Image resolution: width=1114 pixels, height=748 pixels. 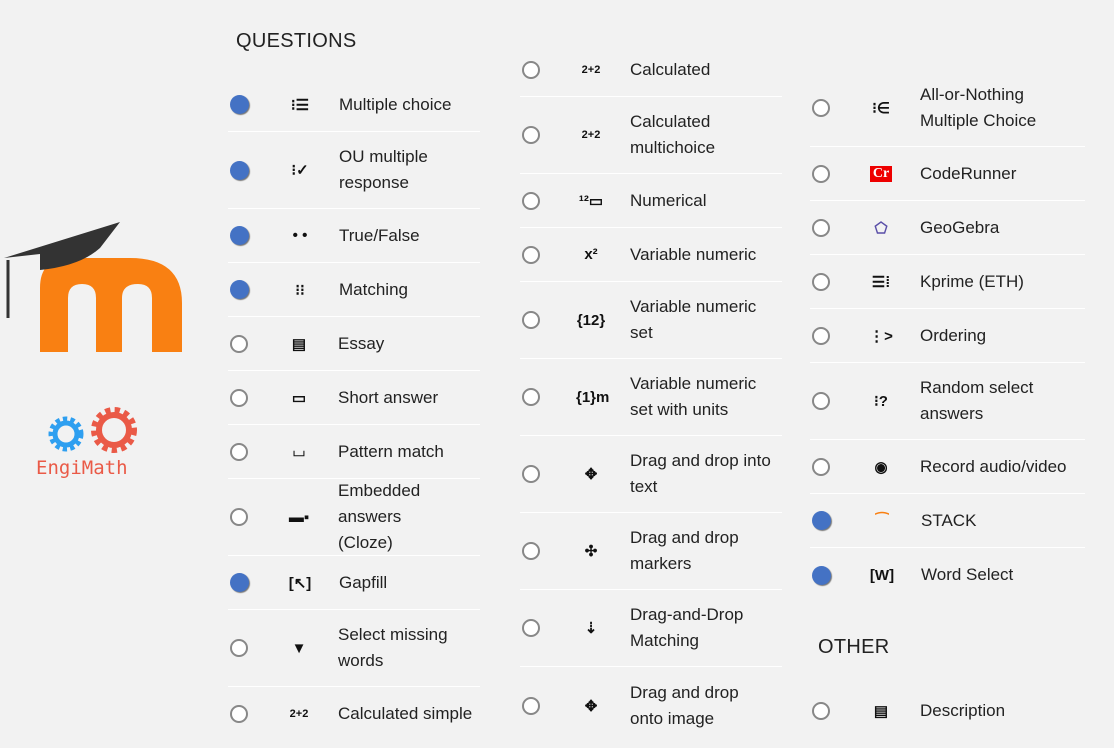 I want to click on question-type-option: ▼ Select missing words, so click(x=354, y=648).